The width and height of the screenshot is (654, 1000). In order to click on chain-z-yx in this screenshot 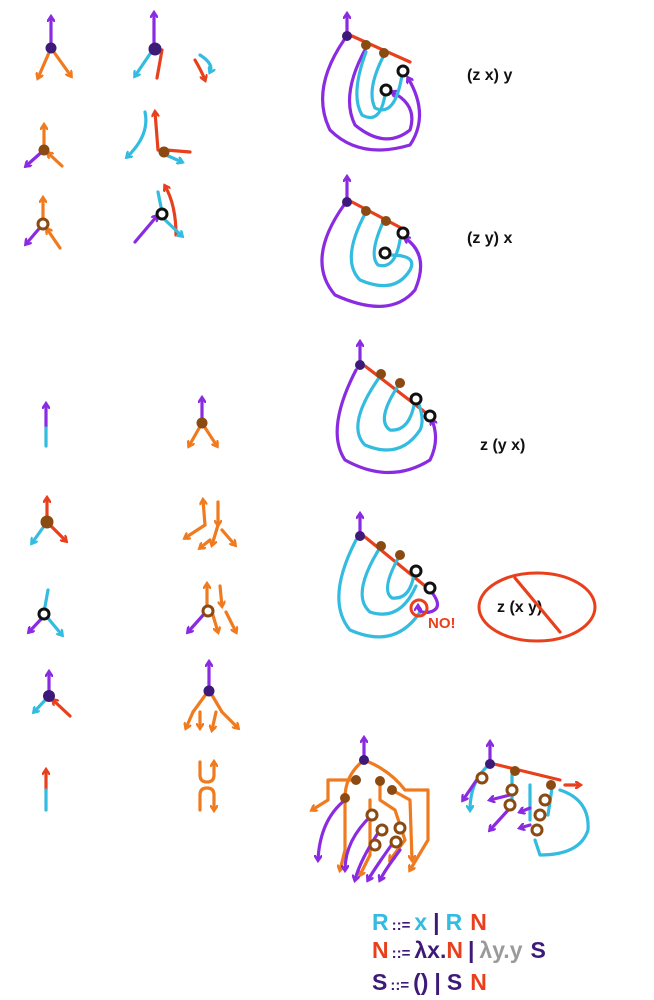, I will do `click(386, 408)`.